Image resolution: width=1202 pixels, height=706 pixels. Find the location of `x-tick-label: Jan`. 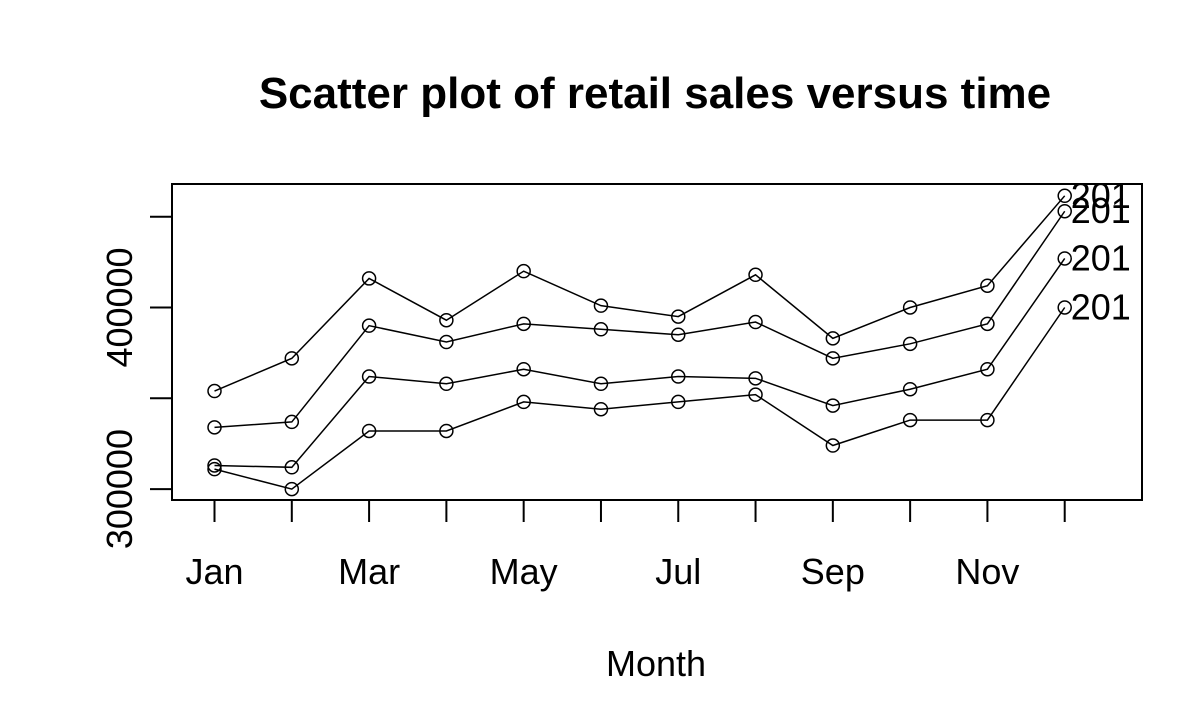

x-tick-label: Jan is located at coordinates (214, 571).